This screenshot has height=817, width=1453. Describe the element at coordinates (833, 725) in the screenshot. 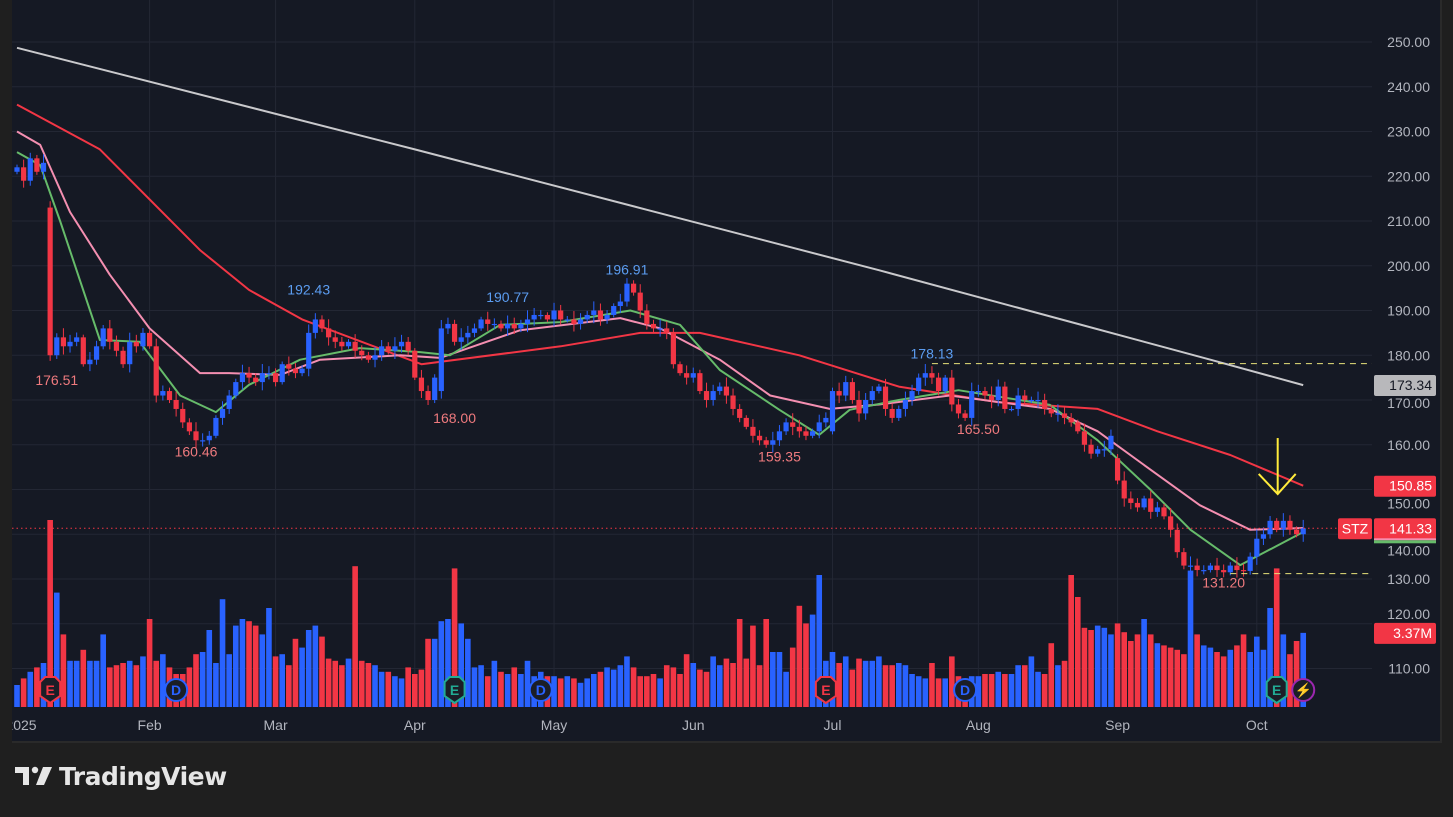

I see `time-axis-label: Jul` at that location.